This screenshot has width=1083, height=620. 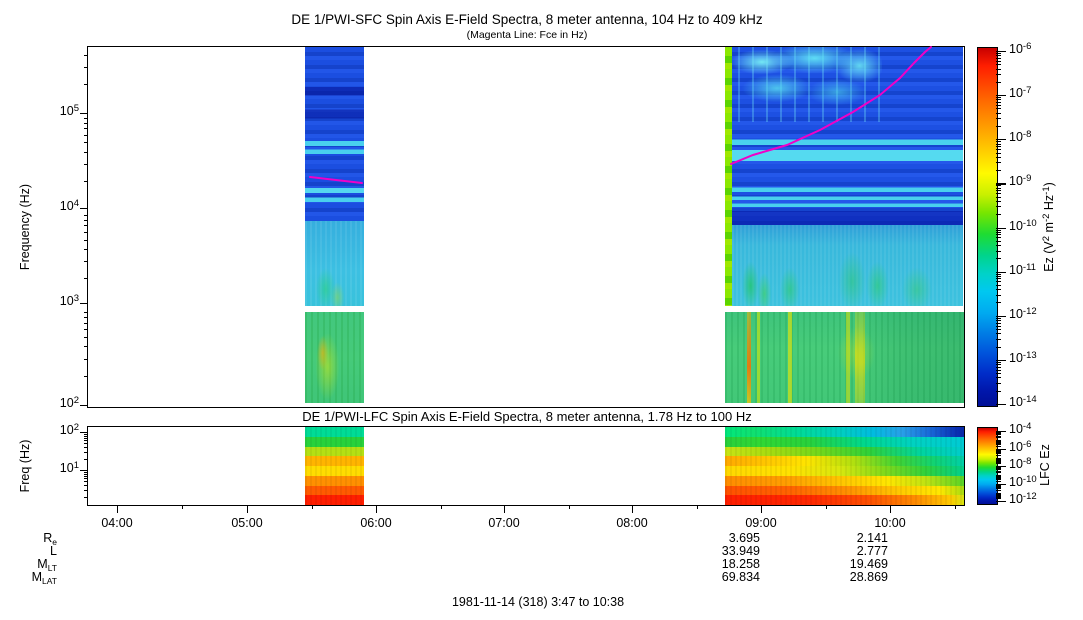 What do you see at coordinates (728, 176) in the screenshot?
I see `sfc-right-band-green-edge` at bounding box center [728, 176].